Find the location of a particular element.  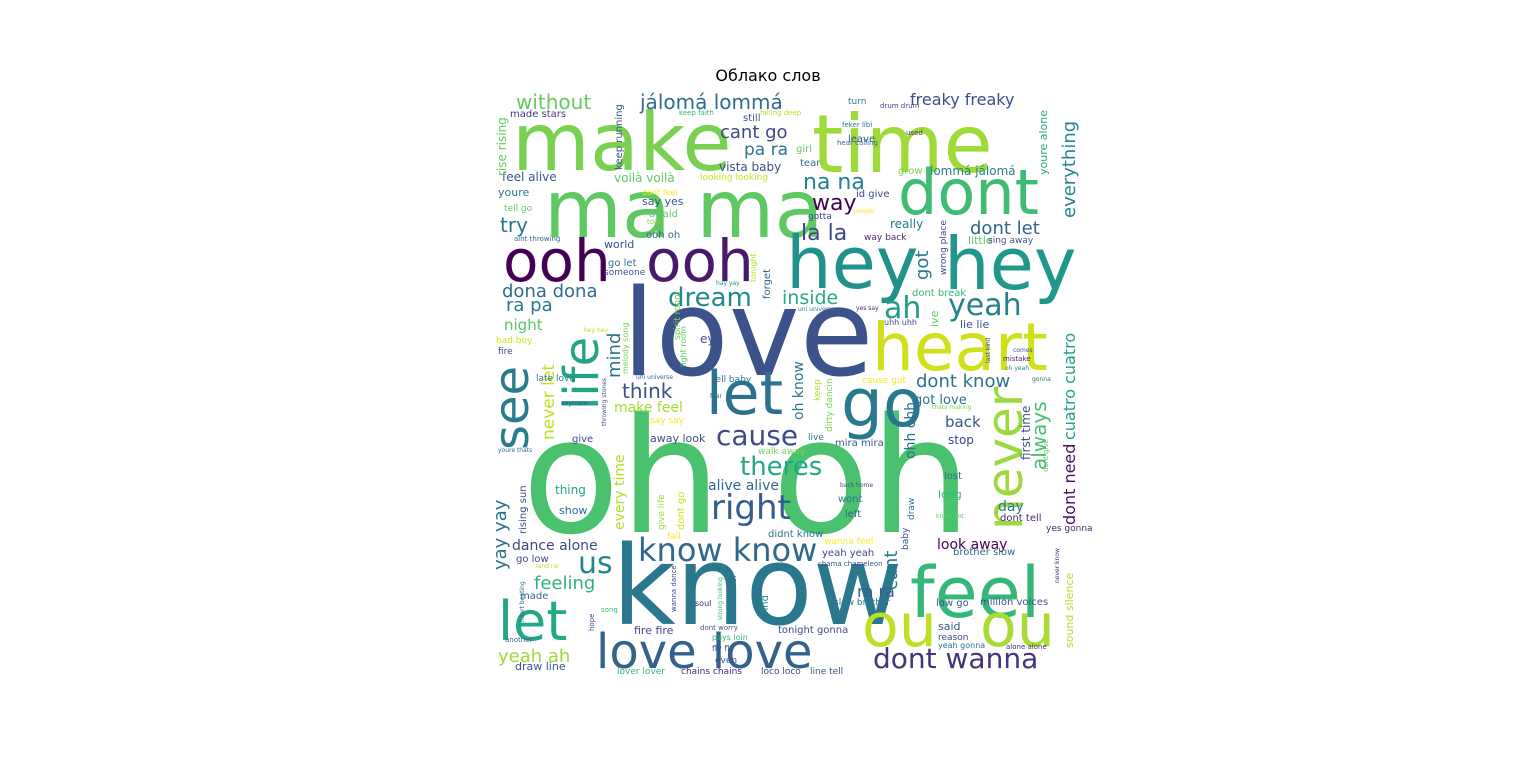

cloud-word-million-voices: million voices is located at coordinates (1014, 602).